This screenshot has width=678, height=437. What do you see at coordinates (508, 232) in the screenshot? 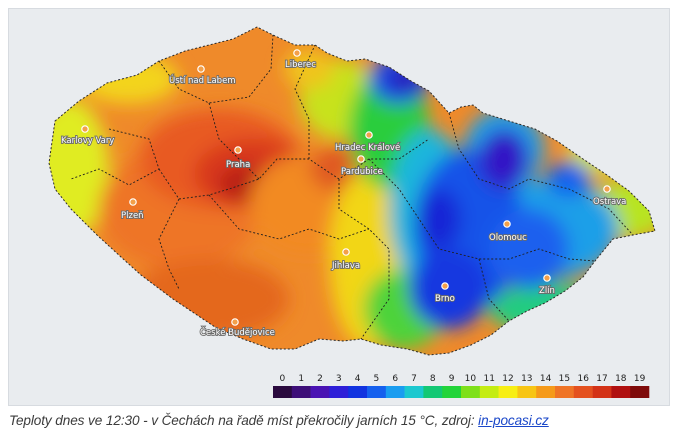
I see `city-olomouc: Olomouc` at bounding box center [508, 232].